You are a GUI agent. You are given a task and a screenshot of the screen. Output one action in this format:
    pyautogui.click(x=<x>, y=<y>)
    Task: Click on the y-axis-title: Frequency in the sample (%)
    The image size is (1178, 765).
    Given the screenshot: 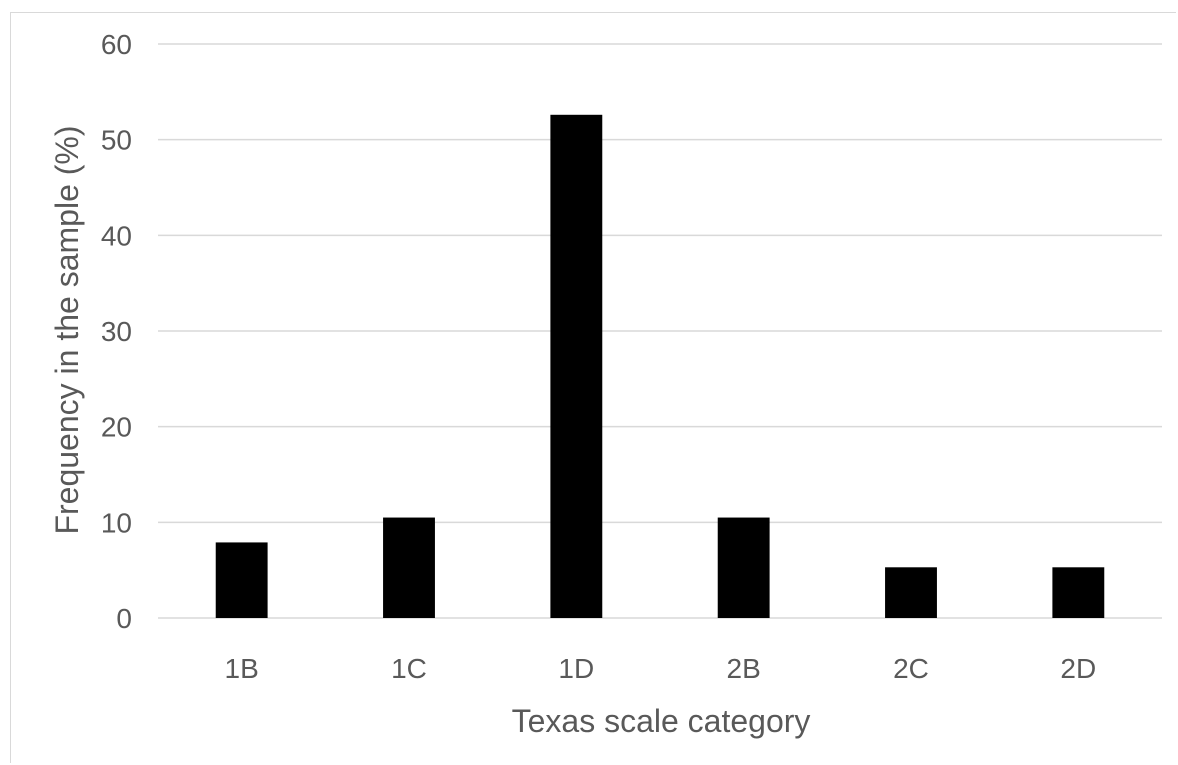 What is the action you would take?
    pyautogui.click(x=67, y=329)
    